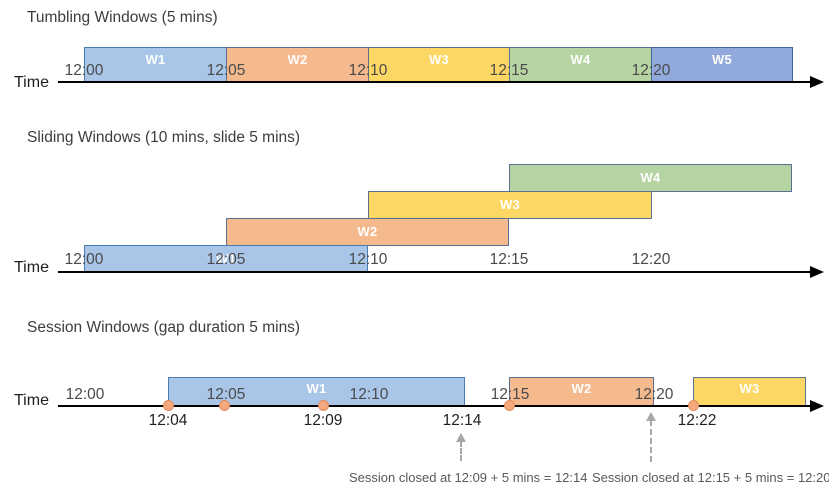 The image size is (829, 498). I want to click on tumbling-window-w5: W5, so click(722, 64).